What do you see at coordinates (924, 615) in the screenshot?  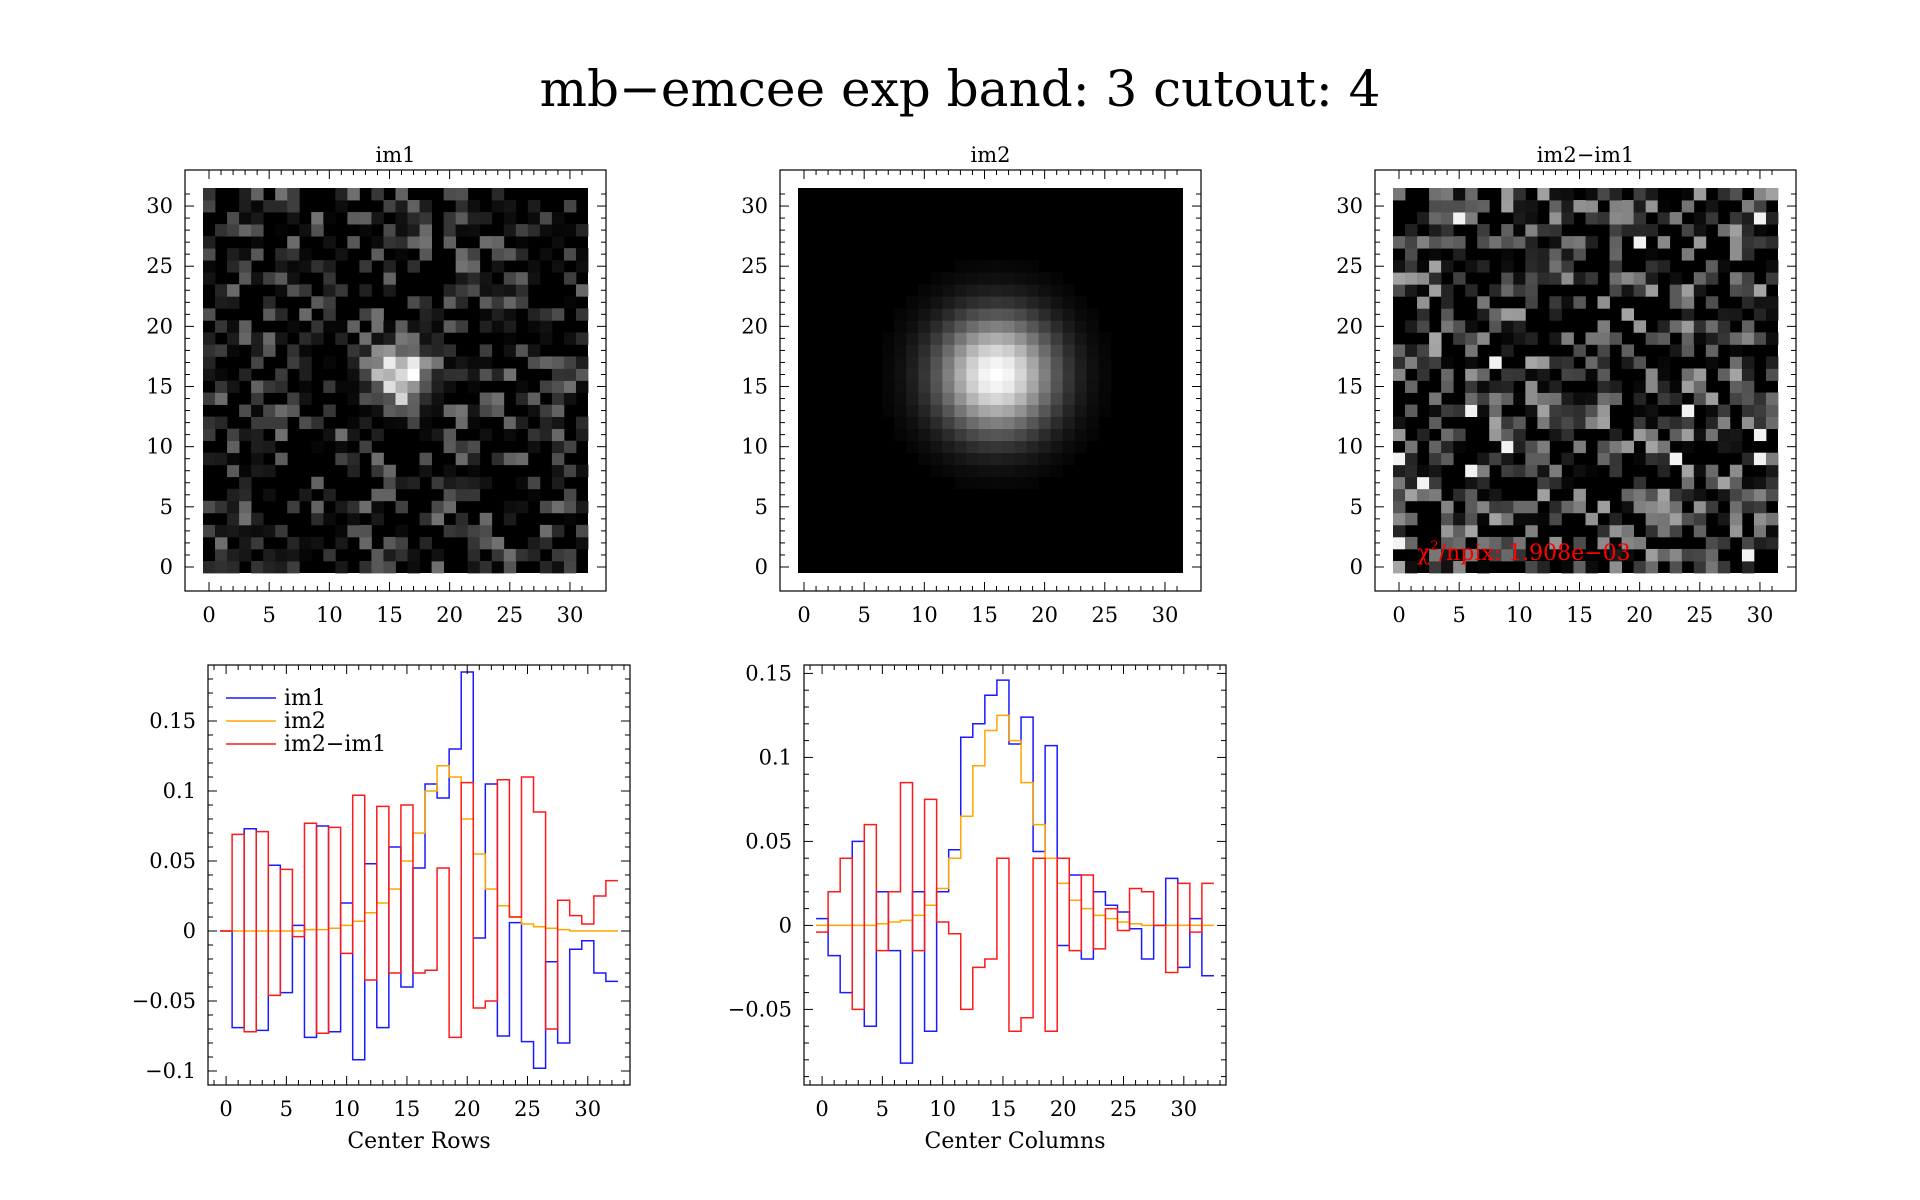 I see `x-tick-label: 10` at bounding box center [924, 615].